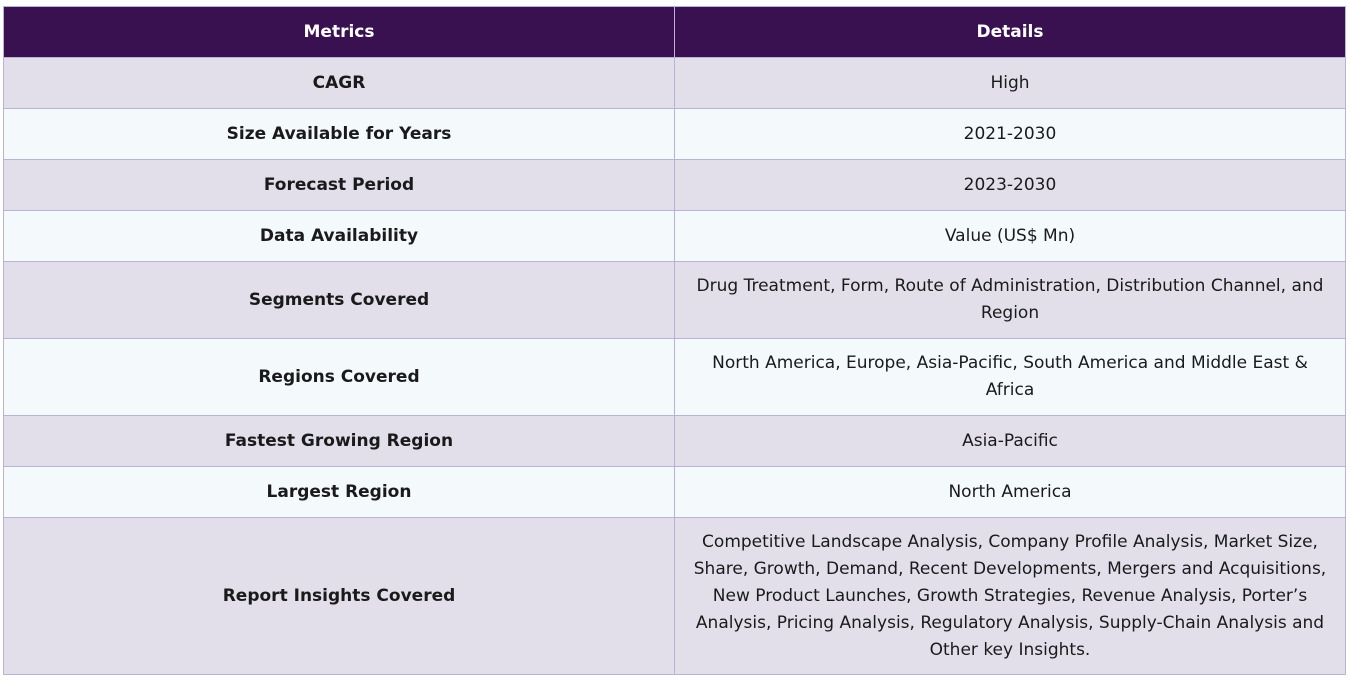 The height and width of the screenshot is (697, 1350). Describe the element at coordinates (1010, 492) in the screenshot. I see `detail-cell: North America` at that location.